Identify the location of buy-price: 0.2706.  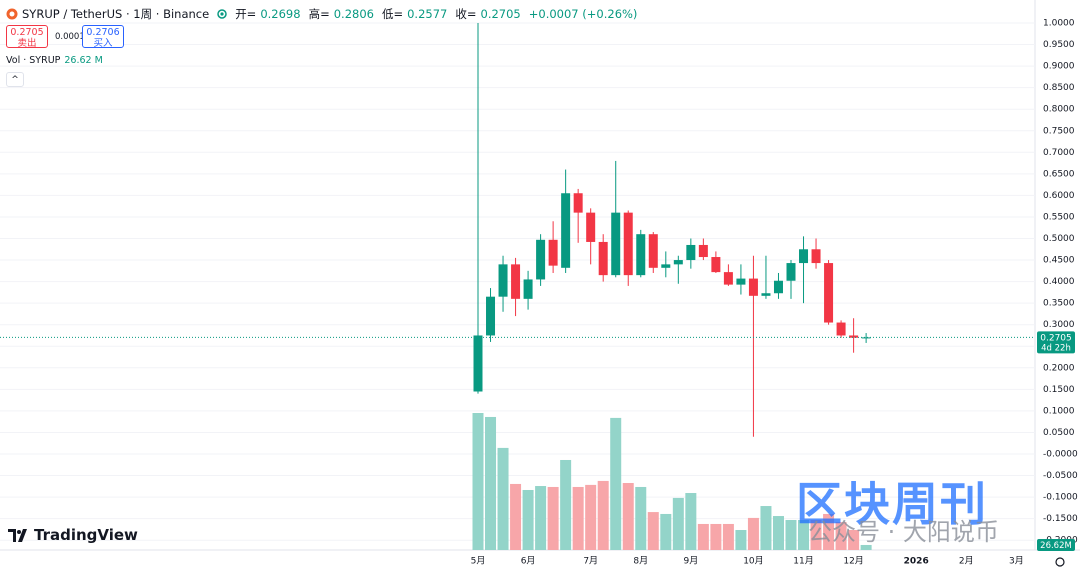
(103, 32).